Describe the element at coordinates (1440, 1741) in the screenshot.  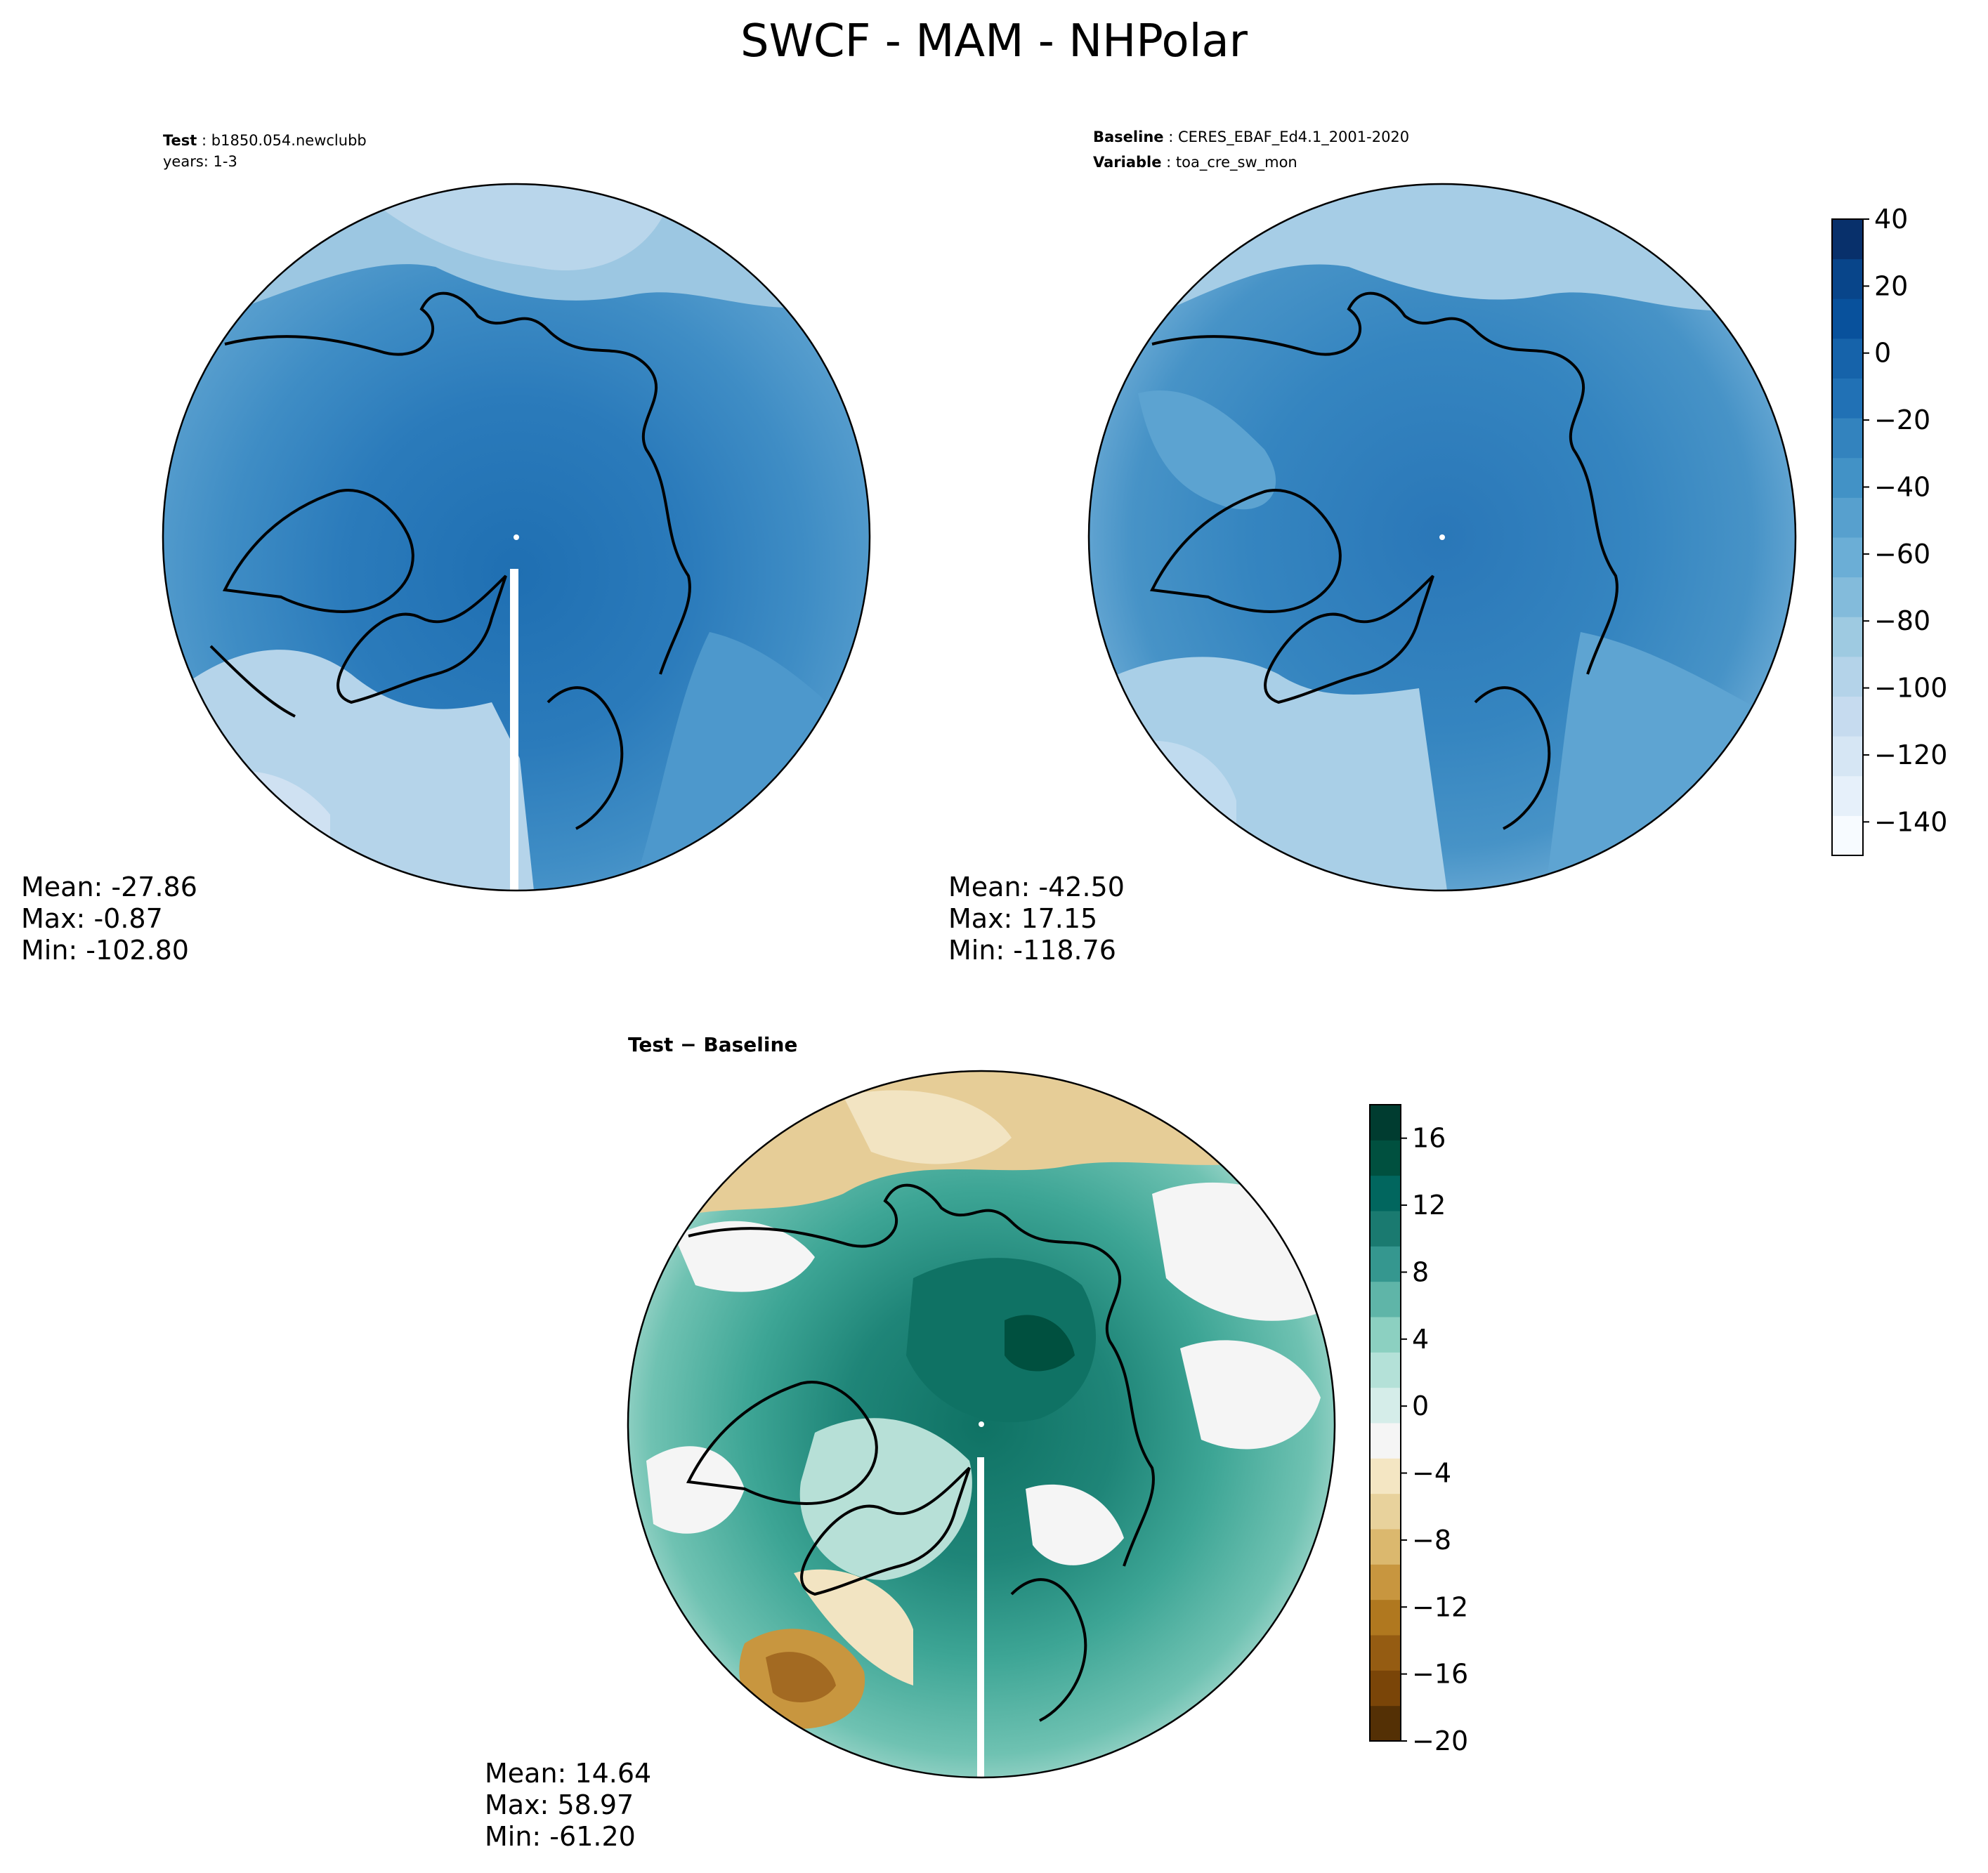
I see `colorbar-diff-tick-label: −20` at that location.